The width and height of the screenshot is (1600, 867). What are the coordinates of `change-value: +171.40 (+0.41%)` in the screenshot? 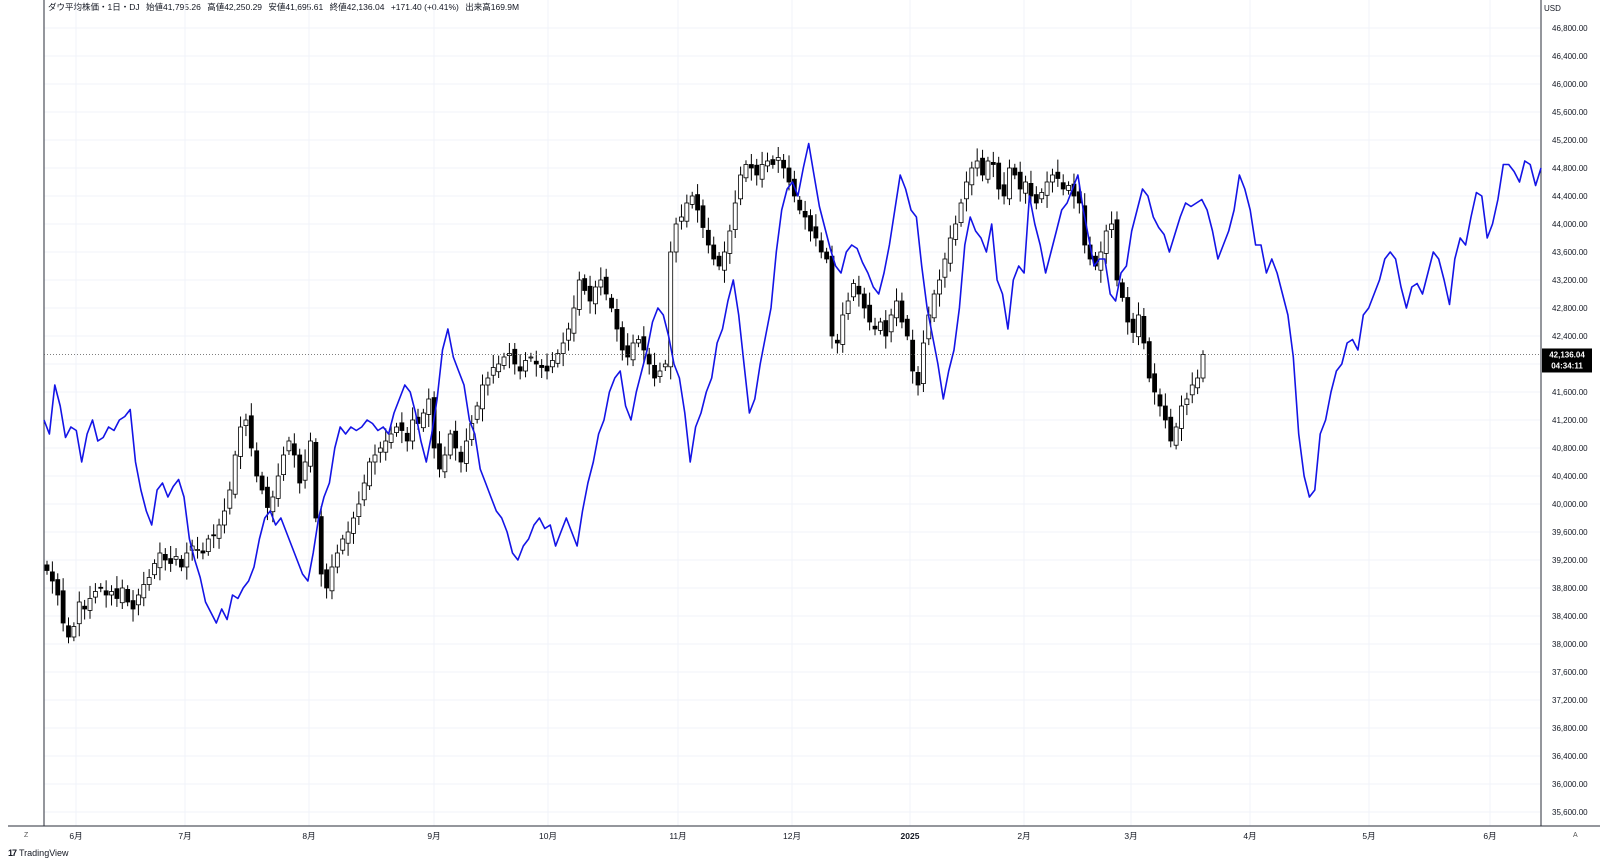 It's located at (424, 7).